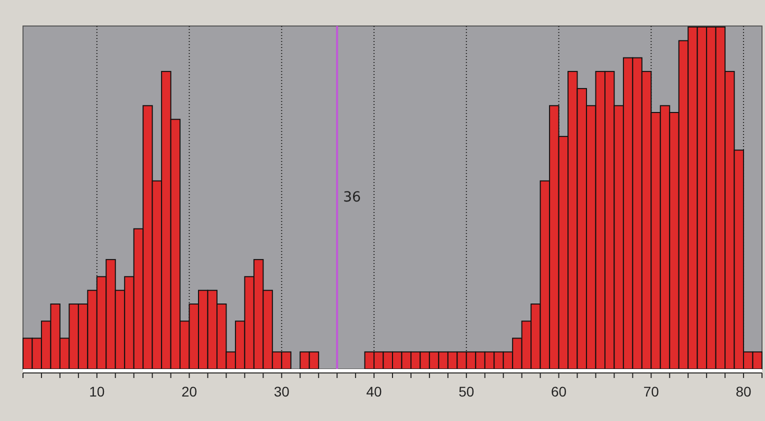  Describe the element at coordinates (352, 198) in the screenshot. I see `ref-line-label: 36` at that location.